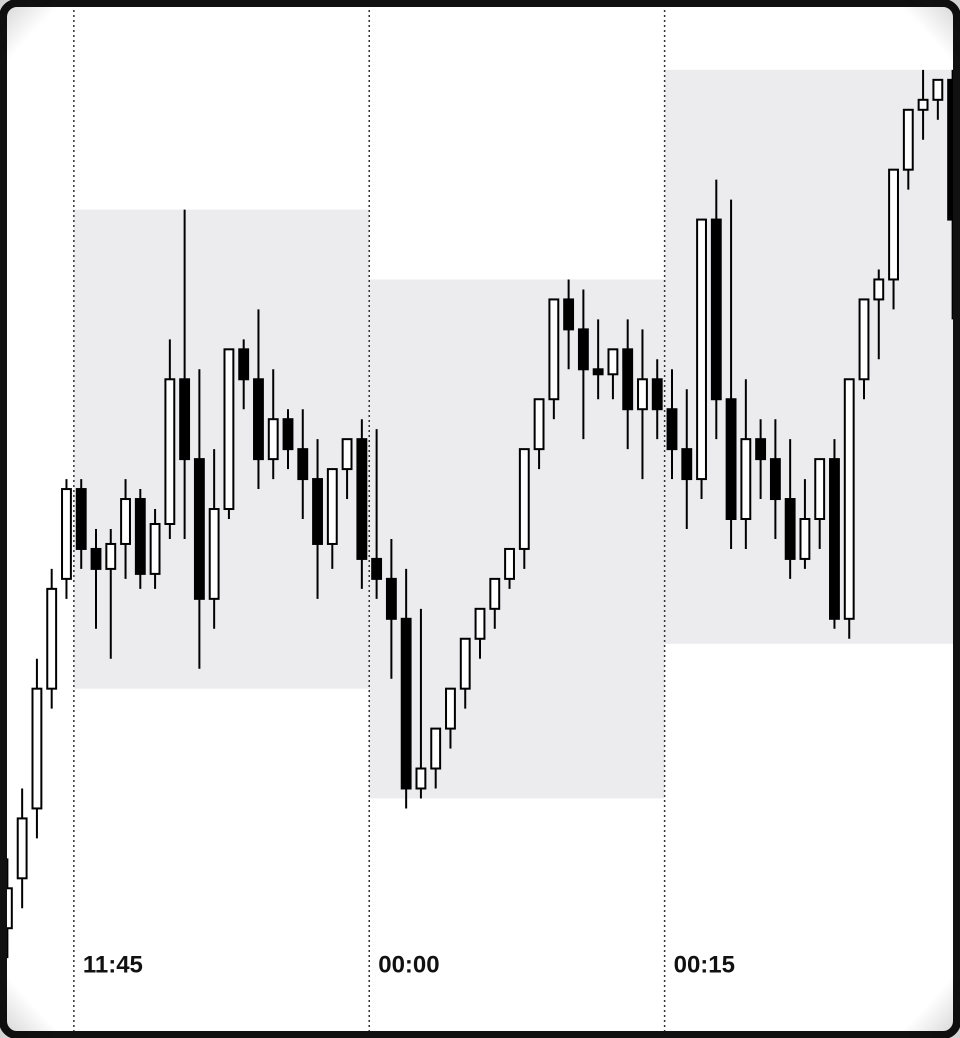 Image resolution: width=960 pixels, height=1038 pixels. What do you see at coordinates (221, 449) in the screenshot?
I see `session-box` at bounding box center [221, 449].